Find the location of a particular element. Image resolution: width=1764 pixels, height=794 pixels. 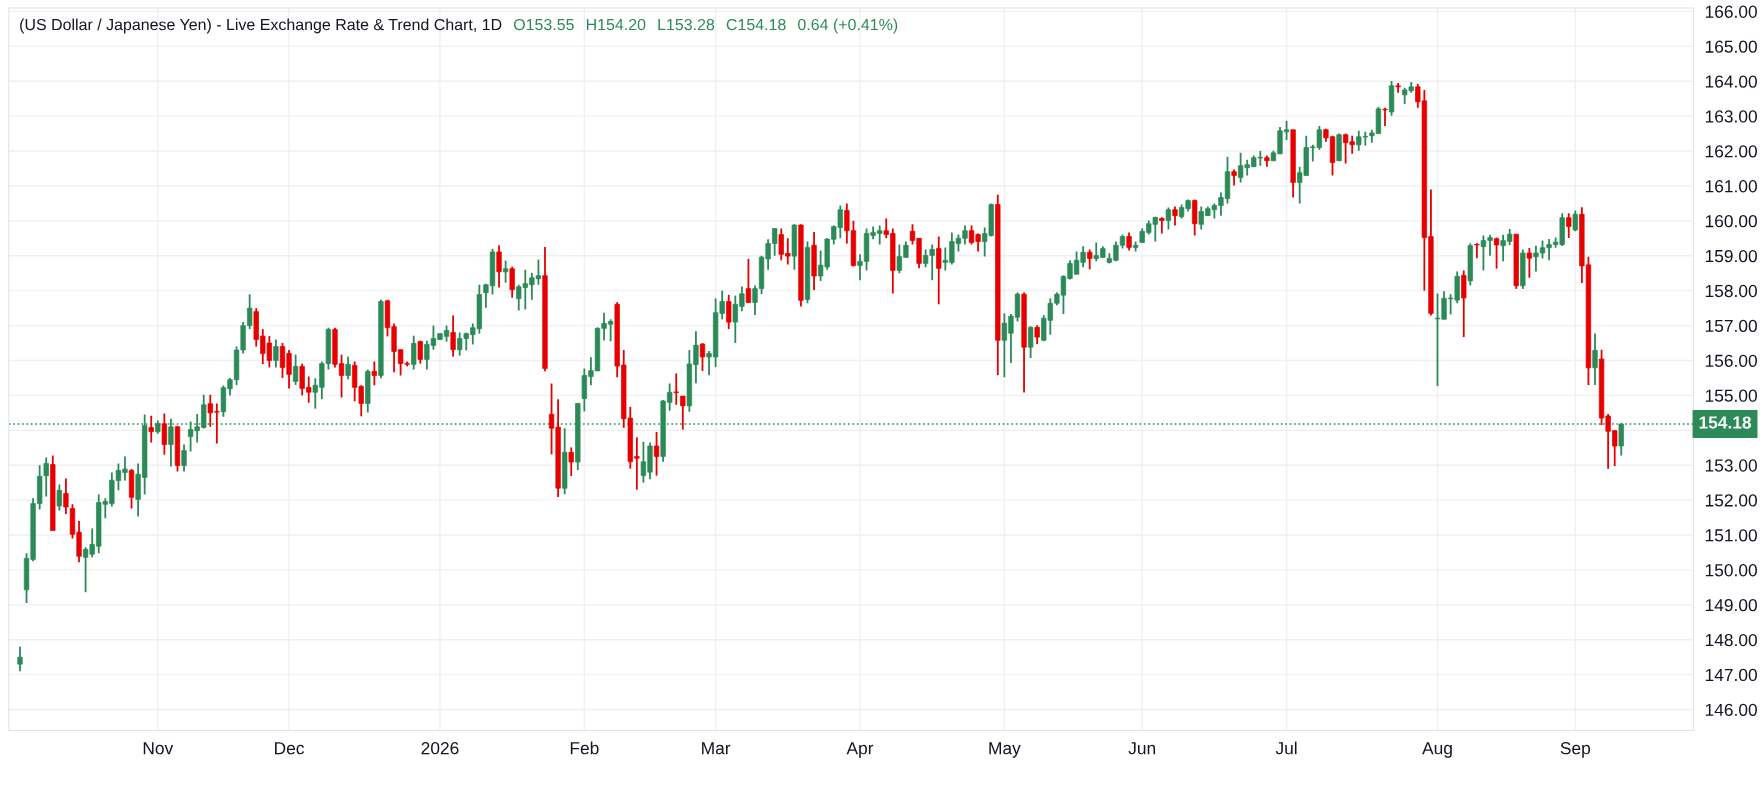

ref-line-label: 154.18 is located at coordinates (1725, 422).